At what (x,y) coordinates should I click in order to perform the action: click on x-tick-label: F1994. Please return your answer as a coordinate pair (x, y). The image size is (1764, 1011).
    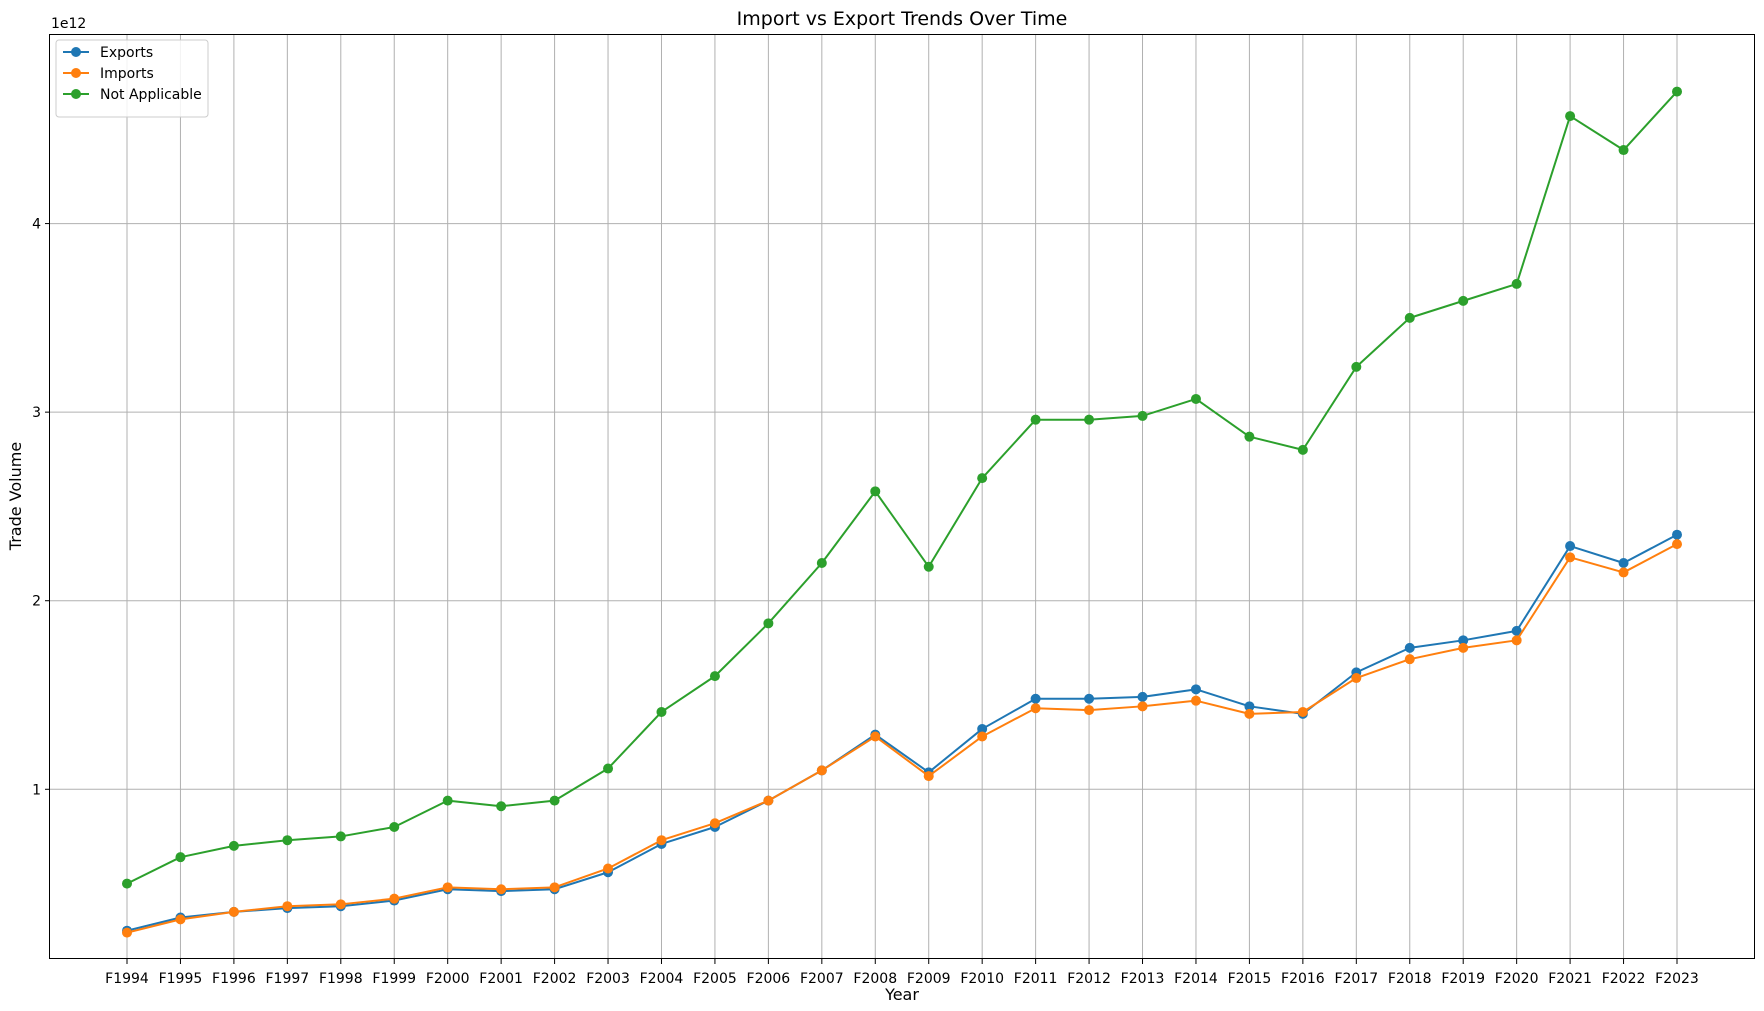
    Looking at the image, I should click on (127, 979).